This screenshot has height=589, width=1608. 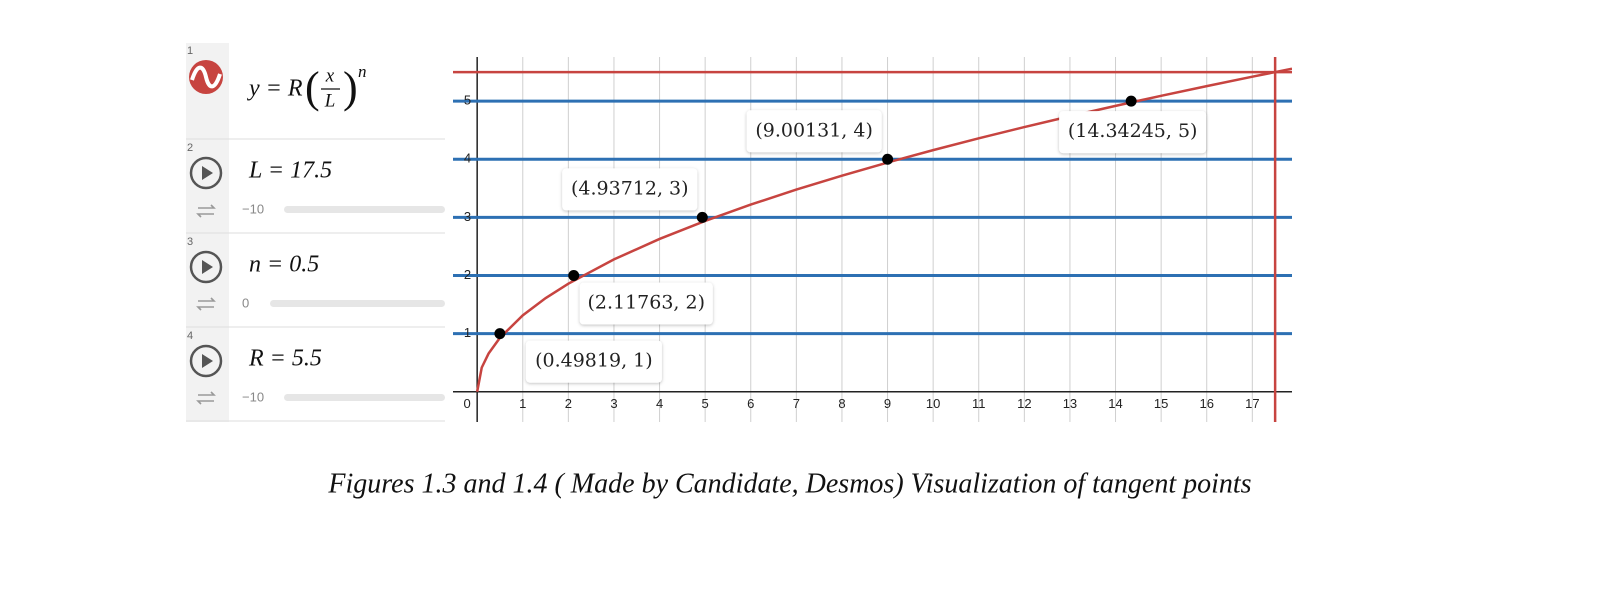 What do you see at coordinates (467, 403) in the screenshot?
I see `x-tick-label: 0` at bounding box center [467, 403].